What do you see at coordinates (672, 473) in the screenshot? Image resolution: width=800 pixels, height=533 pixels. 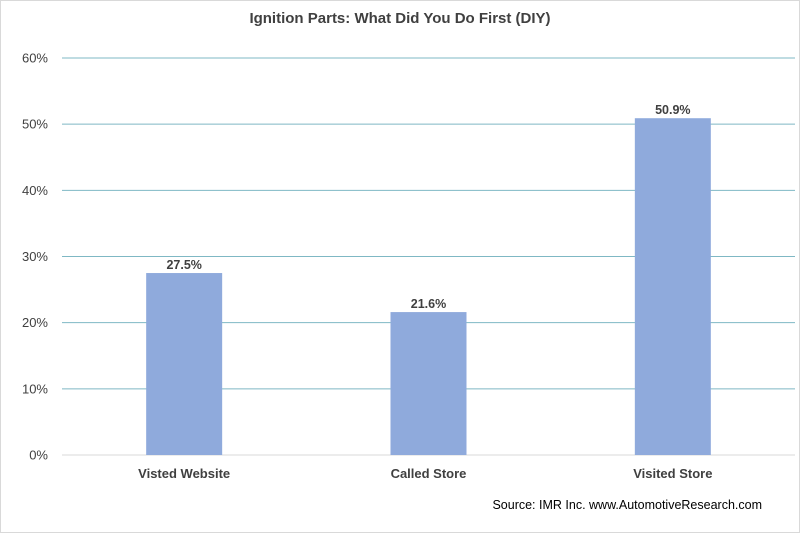 I see `x-category-label: Visited Store` at bounding box center [672, 473].